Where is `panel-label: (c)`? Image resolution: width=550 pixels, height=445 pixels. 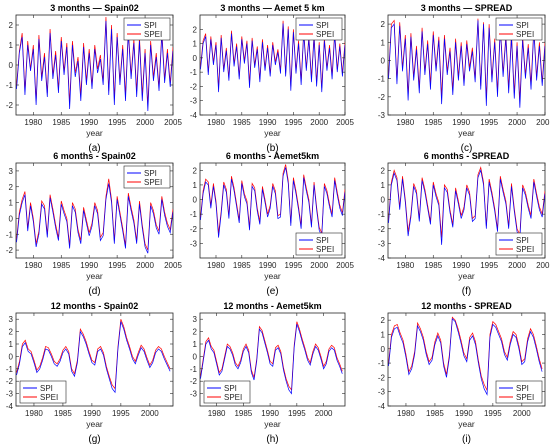 panel-label: (c) is located at coordinates (467, 148).